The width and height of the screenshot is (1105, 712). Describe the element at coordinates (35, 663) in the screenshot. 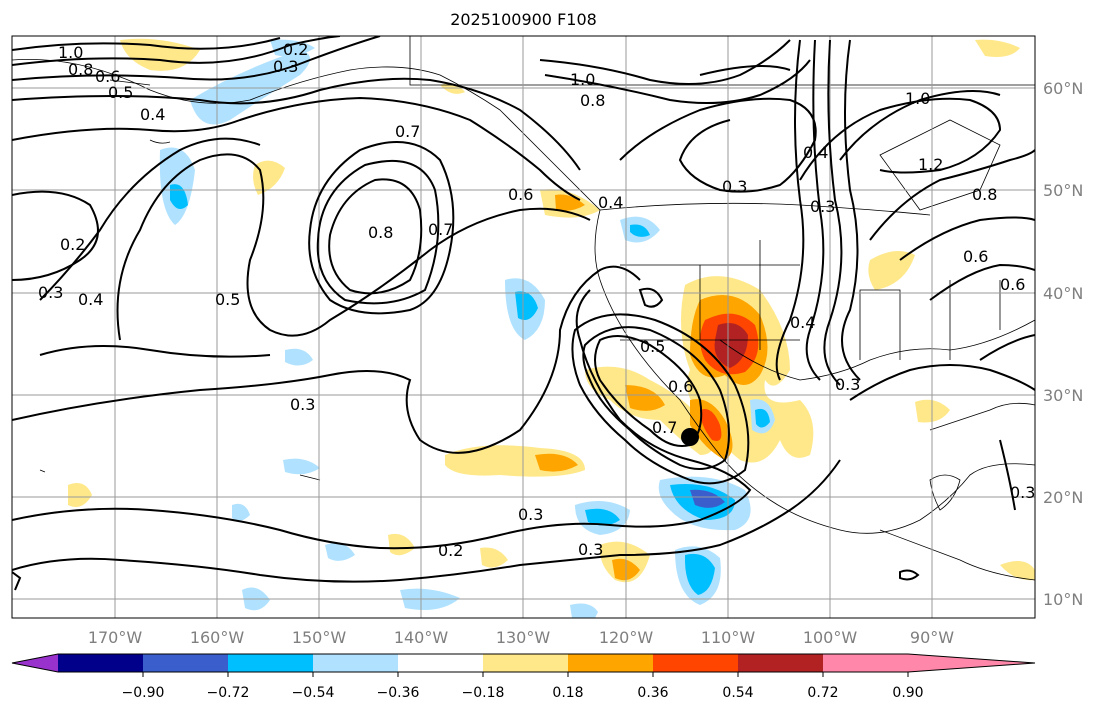

I see `colorbar-extend-low` at that location.